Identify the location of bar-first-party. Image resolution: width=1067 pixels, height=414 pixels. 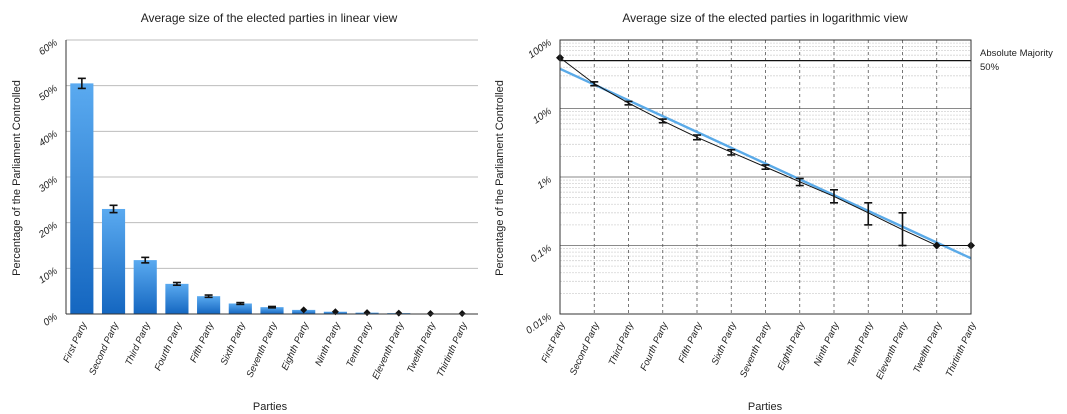
(82, 198).